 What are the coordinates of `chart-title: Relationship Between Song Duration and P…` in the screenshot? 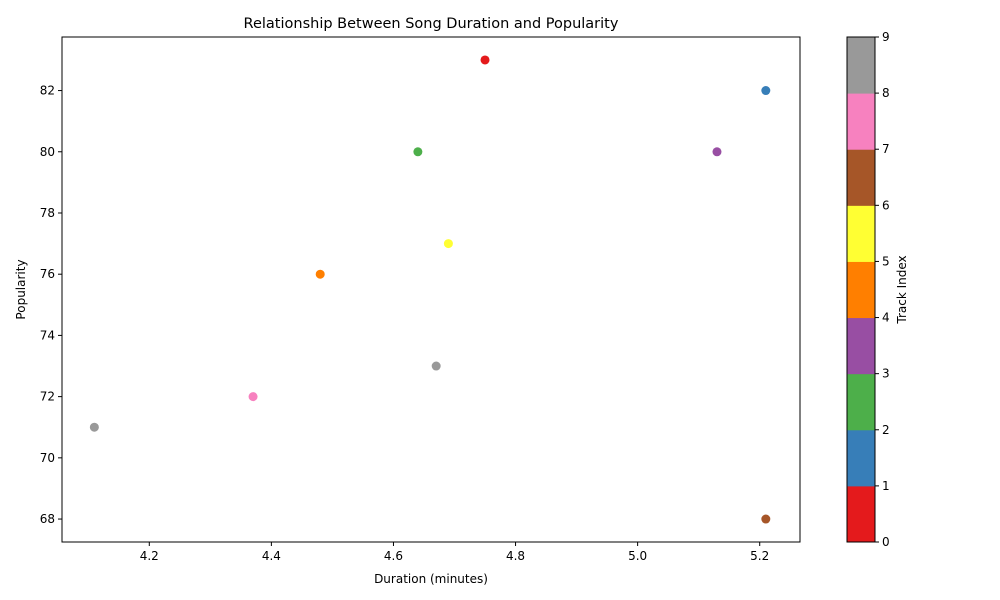 It's located at (431, 24).